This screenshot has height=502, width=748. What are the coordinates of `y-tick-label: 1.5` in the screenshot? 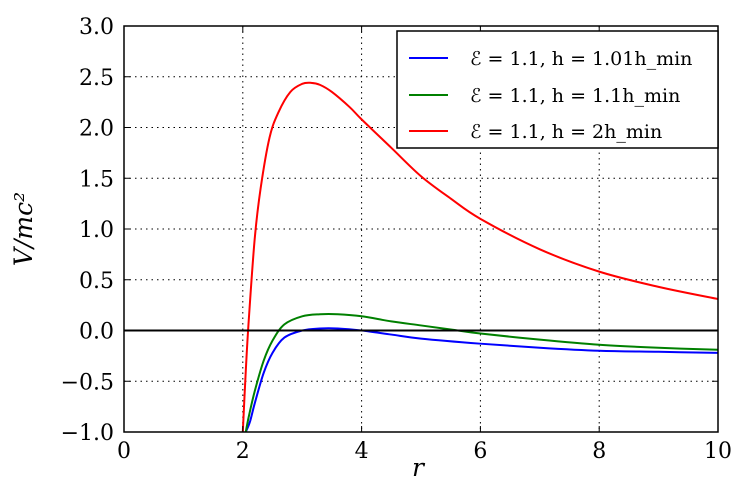 It's located at (96, 179).